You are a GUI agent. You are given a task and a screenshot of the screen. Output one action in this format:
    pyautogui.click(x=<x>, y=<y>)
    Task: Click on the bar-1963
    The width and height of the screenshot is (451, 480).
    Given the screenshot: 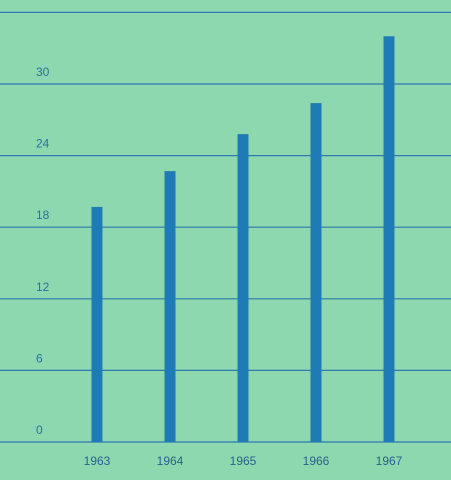 What is the action you would take?
    pyautogui.click(x=97, y=324)
    